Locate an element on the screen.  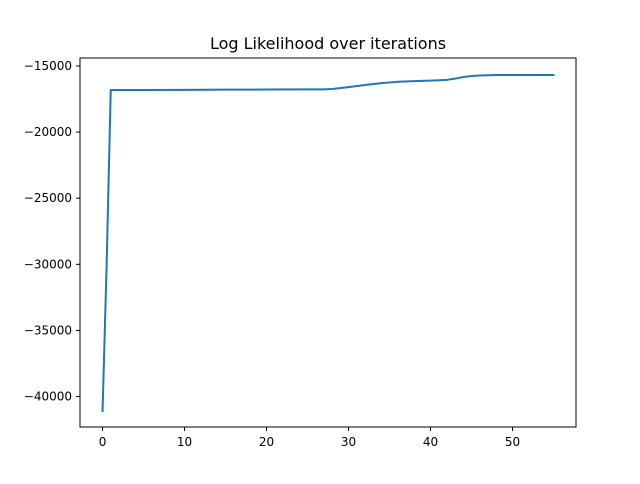
y-tick-label: −20000 is located at coordinates (48, 132).